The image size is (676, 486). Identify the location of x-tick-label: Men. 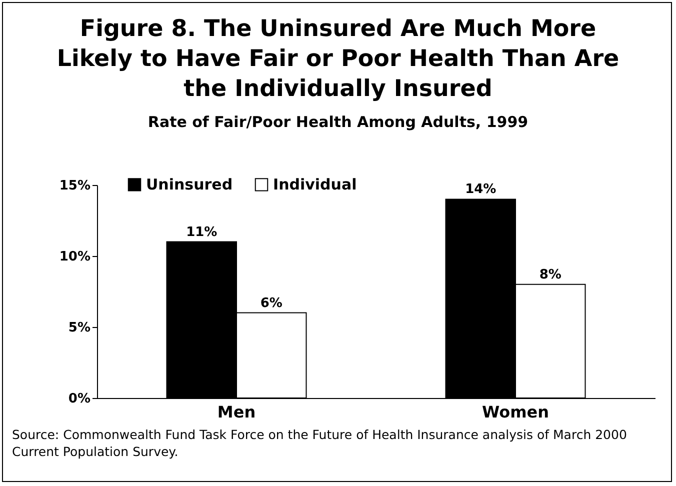
(236, 412).